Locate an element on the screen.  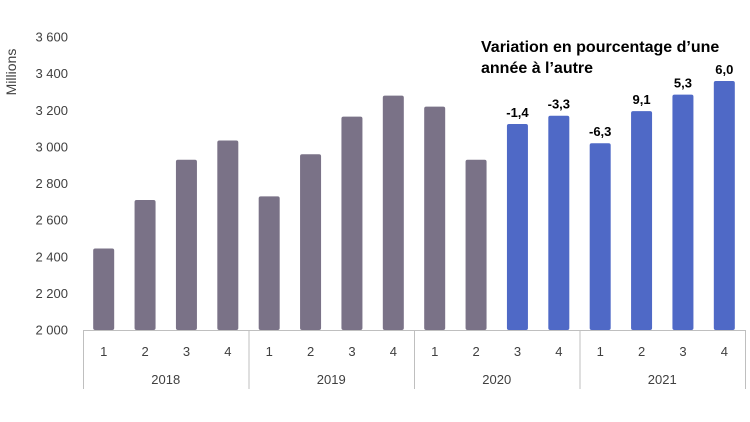
annotation-line-1: Variation en pourcentage d’une is located at coordinates (600, 47).